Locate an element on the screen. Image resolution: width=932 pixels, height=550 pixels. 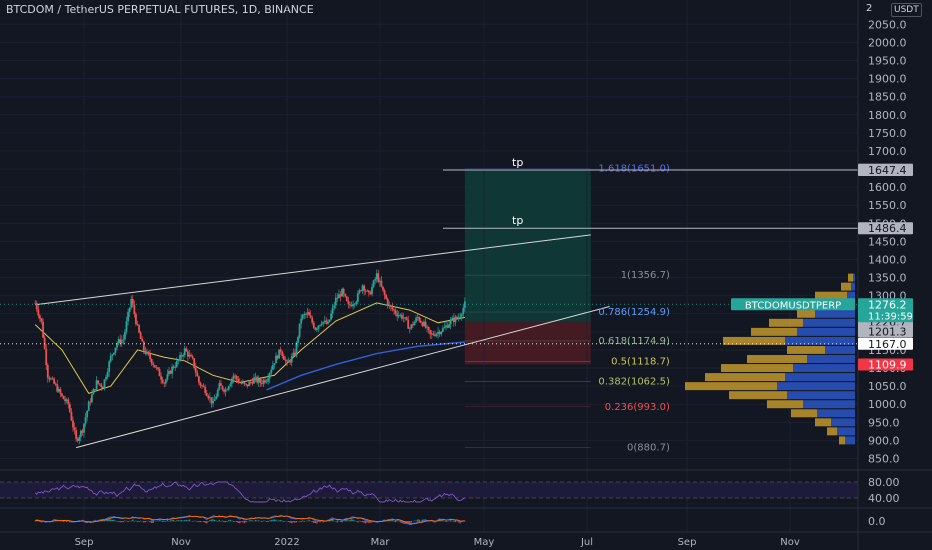
fib-label: 0.5(1118.7) is located at coordinates (640, 361).